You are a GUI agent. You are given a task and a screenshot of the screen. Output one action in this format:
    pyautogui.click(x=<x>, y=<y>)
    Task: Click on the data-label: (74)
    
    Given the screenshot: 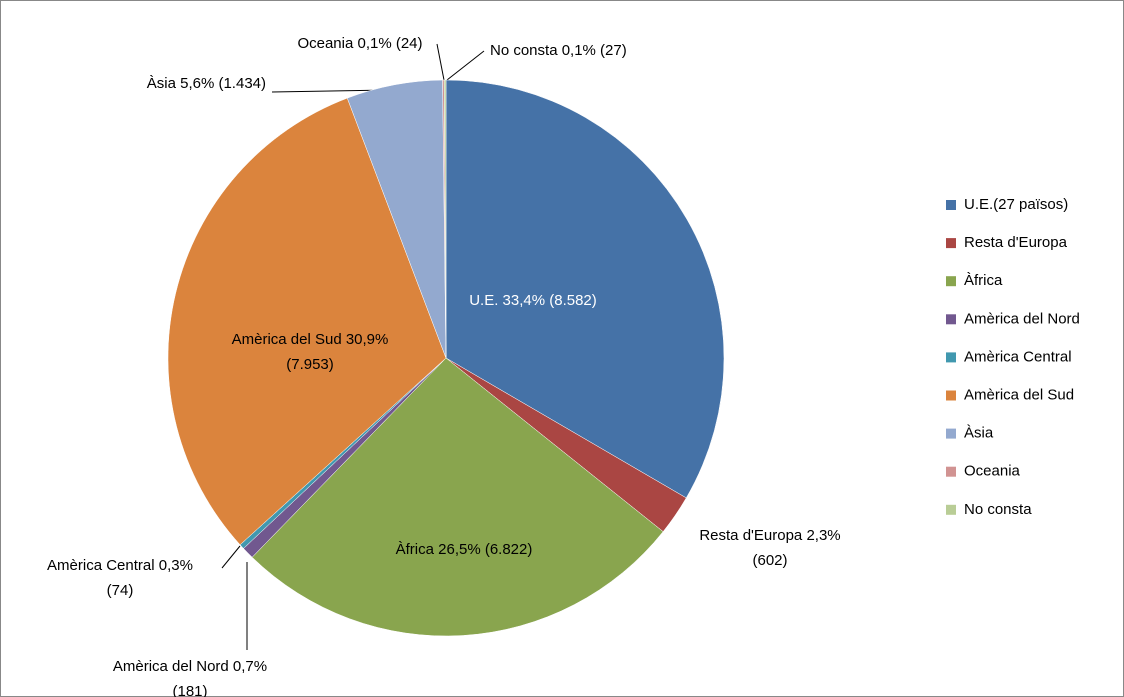 What is the action you would take?
    pyautogui.click(x=120, y=590)
    